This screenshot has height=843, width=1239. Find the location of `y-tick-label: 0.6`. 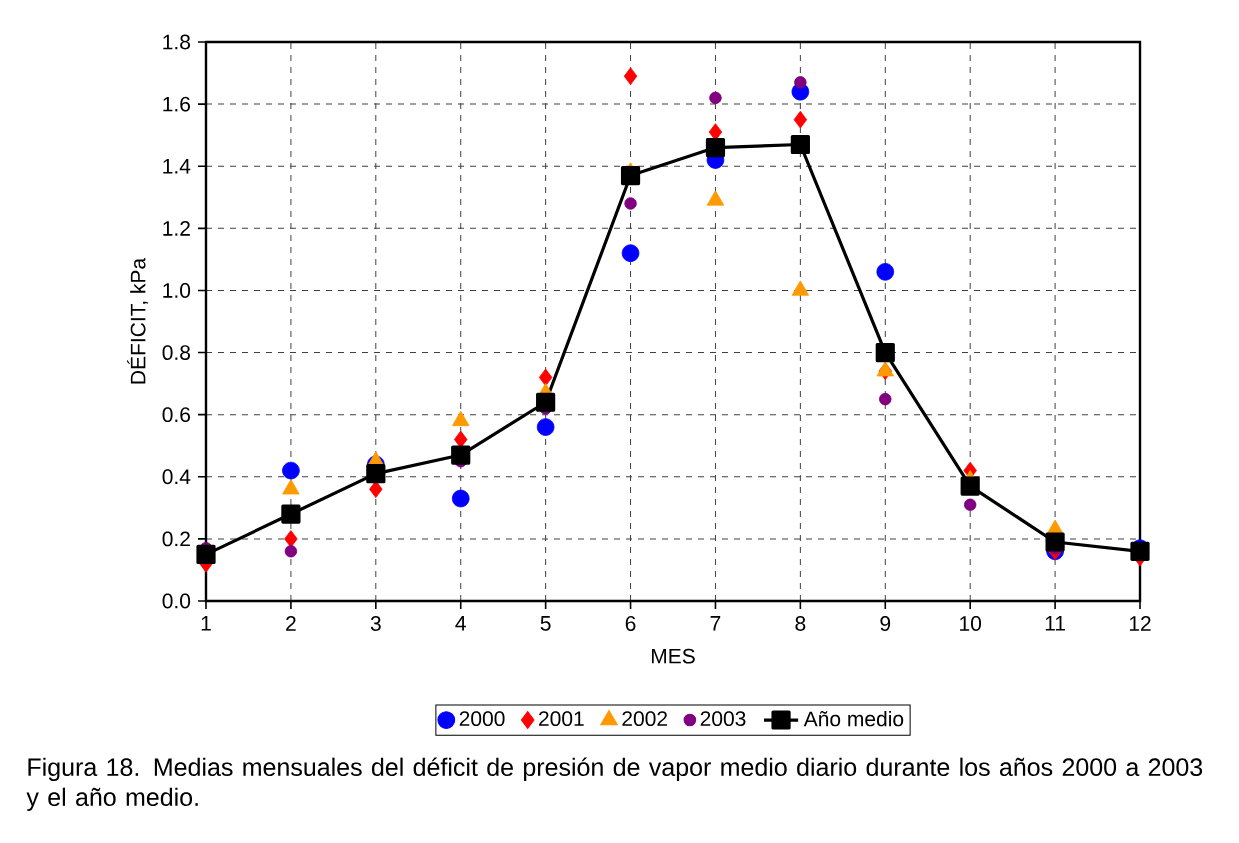

y-tick-label: 0.6 is located at coordinates (176, 415).